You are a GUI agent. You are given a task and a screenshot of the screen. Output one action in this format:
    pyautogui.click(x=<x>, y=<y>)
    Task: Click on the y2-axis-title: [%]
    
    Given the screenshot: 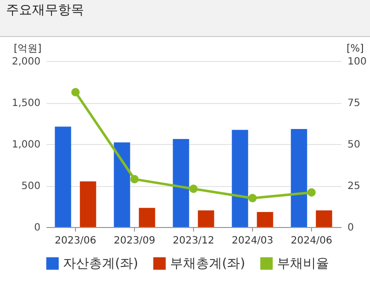 What is the action you would take?
    pyautogui.click(x=355, y=49)
    